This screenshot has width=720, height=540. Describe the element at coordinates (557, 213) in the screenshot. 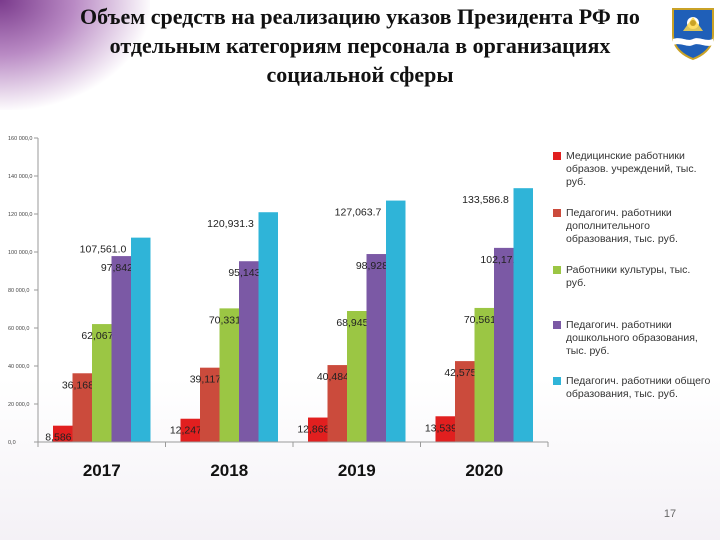

I see `legend-swatch-additional-education` at that location.